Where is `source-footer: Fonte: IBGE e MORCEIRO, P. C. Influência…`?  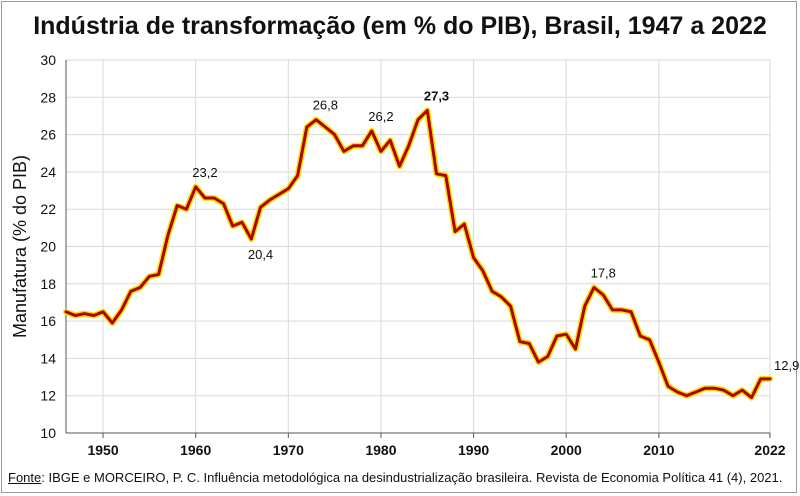
source-footer: Fonte: IBGE e MORCEIRO, P. C. Influência… is located at coordinates (395, 477).